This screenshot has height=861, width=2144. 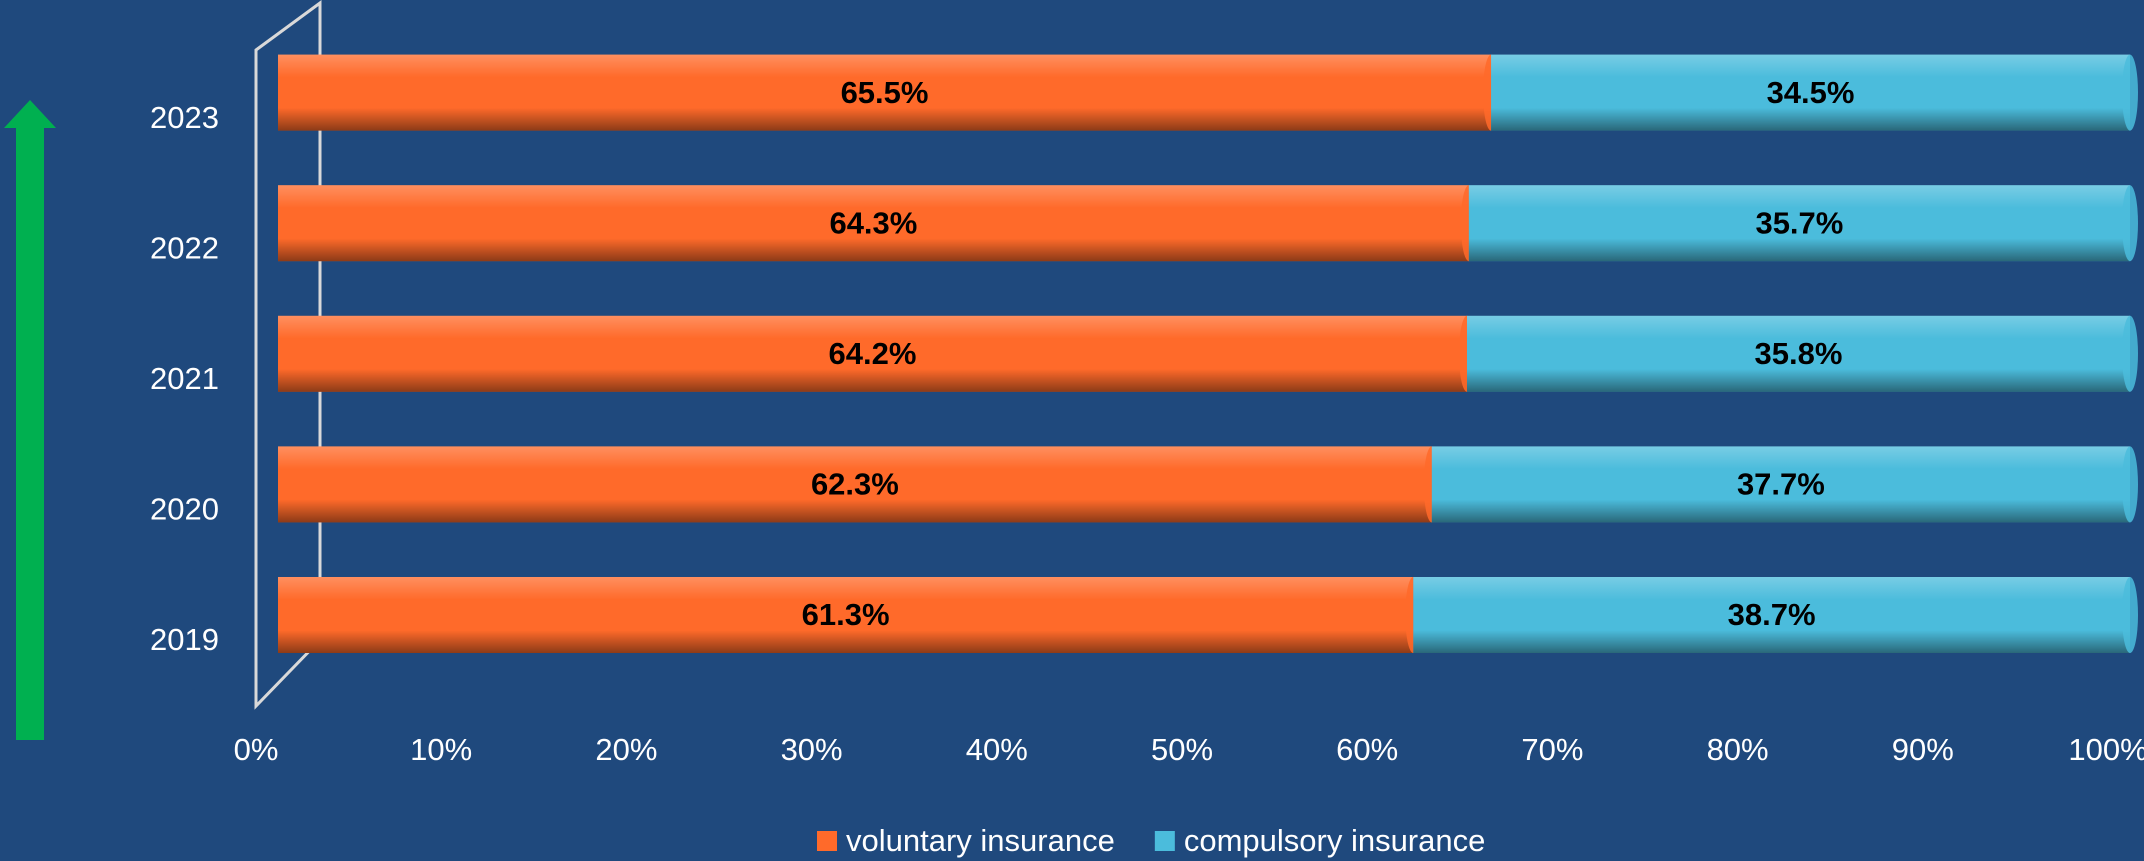 I want to click on data-label: 34.5%, so click(x=1811, y=92).